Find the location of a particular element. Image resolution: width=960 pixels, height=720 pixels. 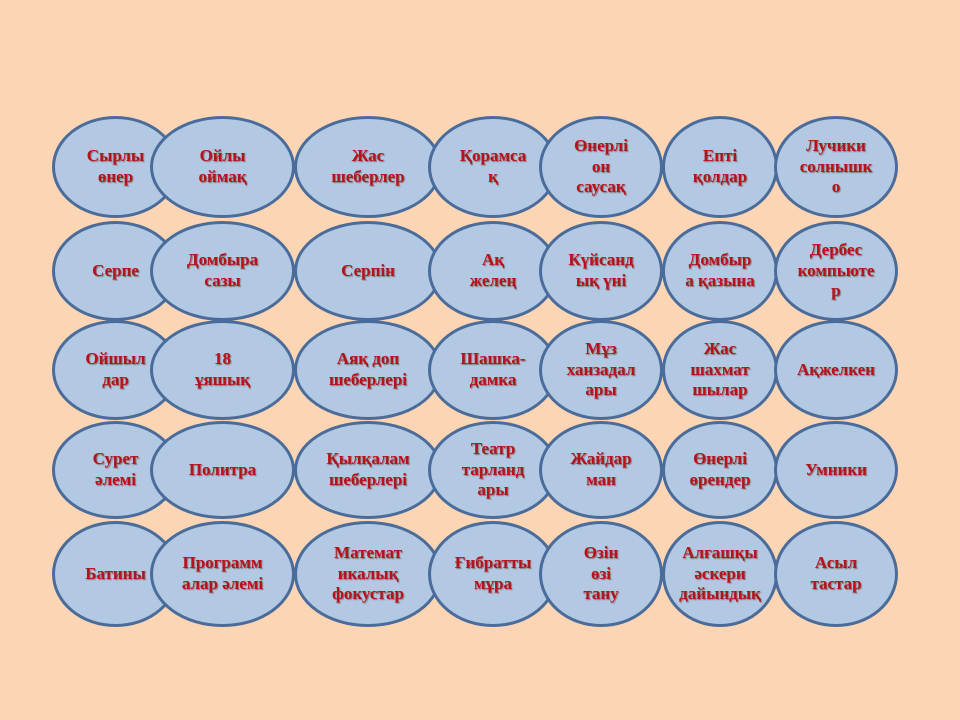

oval-r3-c3: Аяқ доп шеберлері is located at coordinates (368, 370).